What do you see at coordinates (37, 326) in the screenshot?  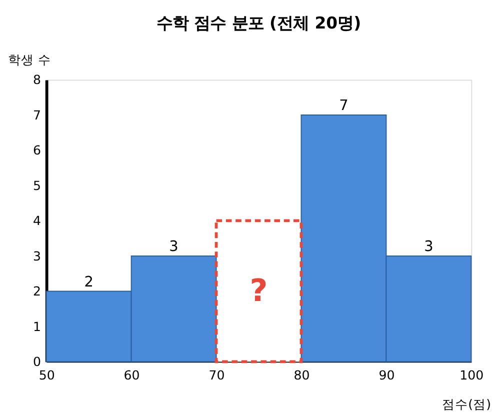 I see `y-tick-label: 1` at bounding box center [37, 326].